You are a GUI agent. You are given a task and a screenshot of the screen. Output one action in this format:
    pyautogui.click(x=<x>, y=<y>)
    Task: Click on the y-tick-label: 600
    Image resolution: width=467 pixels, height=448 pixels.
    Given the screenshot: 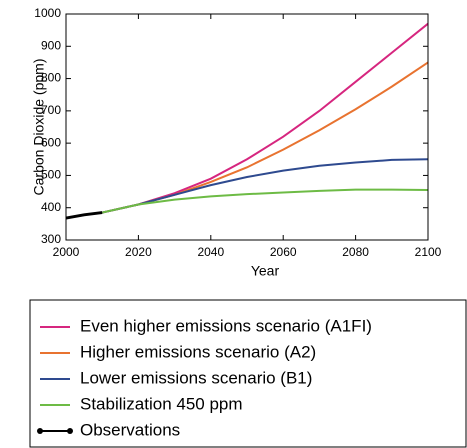 What is the action you would take?
    pyautogui.click(x=51, y=142)
    